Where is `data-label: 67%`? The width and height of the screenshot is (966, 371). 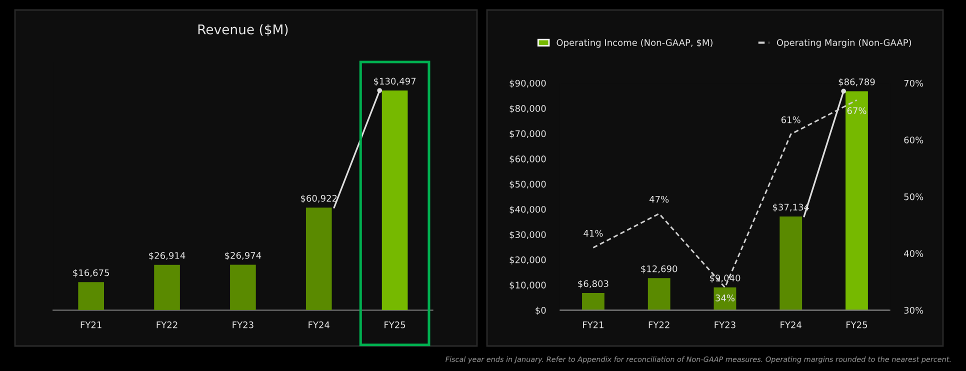
data-label: 67% is located at coordinates (856, 110).